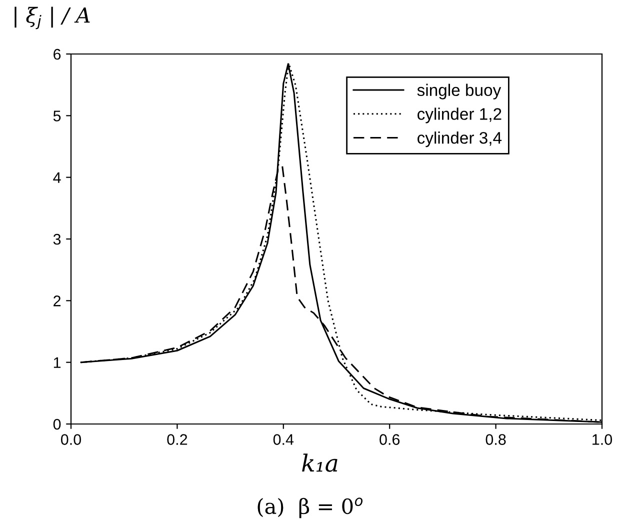  I want to click on x-tick-label: 0.6, so click(390, 439).